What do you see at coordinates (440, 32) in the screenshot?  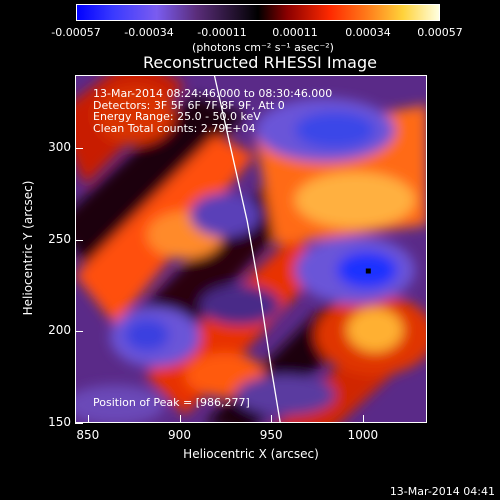 I see `colorbar-tick: 0.00057` at bounding box center [440, 32].